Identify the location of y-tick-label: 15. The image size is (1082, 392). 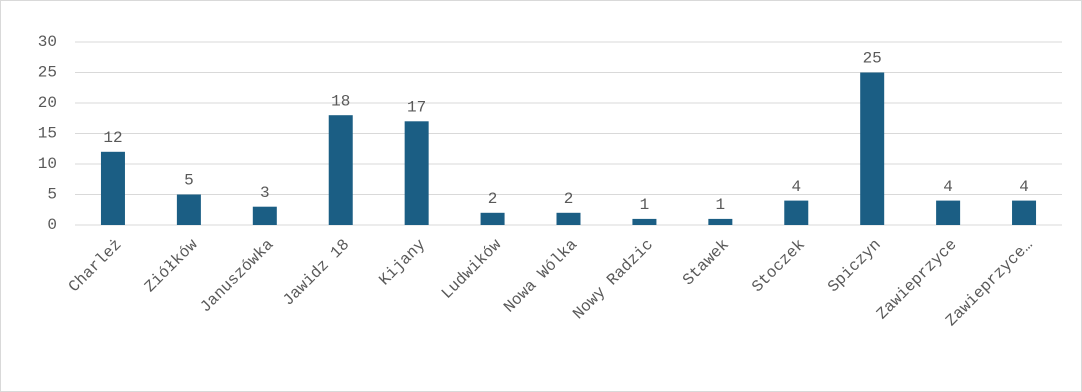
(47, 134).